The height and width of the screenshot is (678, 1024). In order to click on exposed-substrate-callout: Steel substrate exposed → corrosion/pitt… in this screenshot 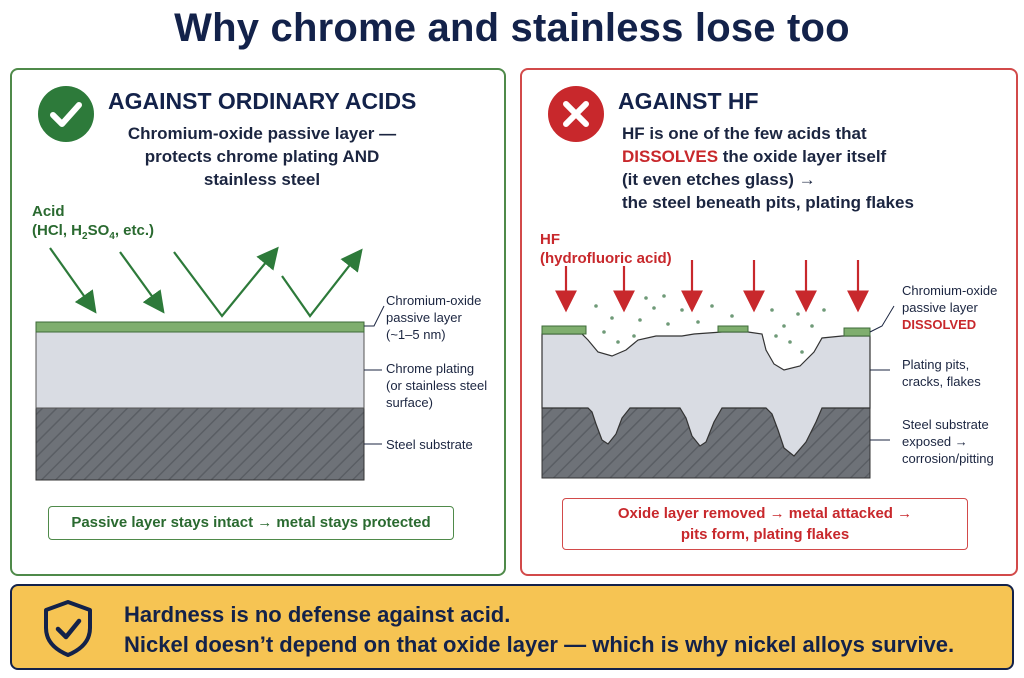, I will do `click(948, 441)`.